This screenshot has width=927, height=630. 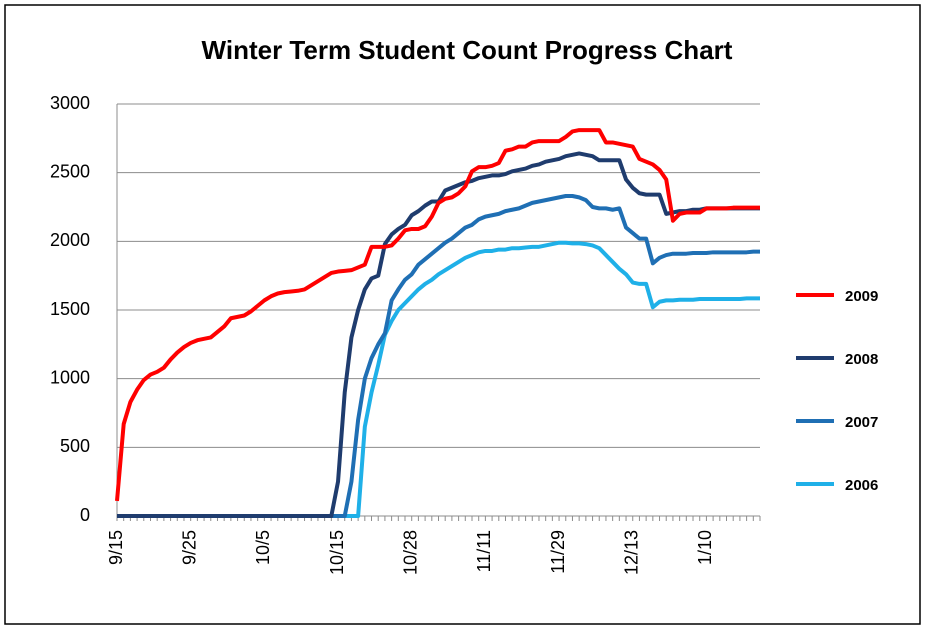 What do you see at coordinates (861, 422) in the screenshot?
I see `legend-label: 2007` at bounding box center [861, 422].